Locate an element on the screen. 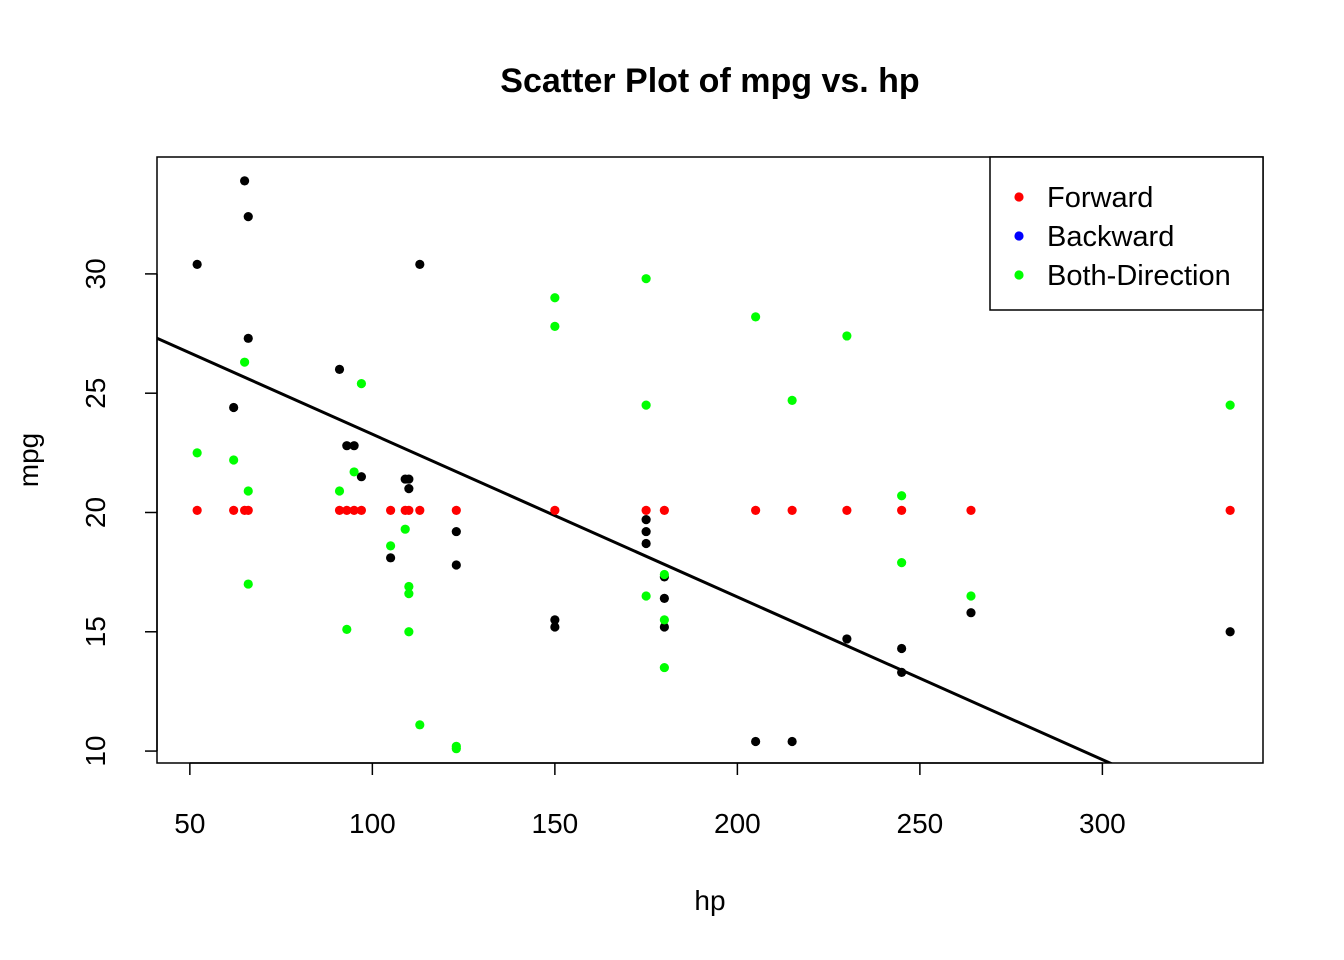 Image resolution: width=1344 pixels, height=960 pixels. y-tick-label: 15 is located at coordinates (95, 631).